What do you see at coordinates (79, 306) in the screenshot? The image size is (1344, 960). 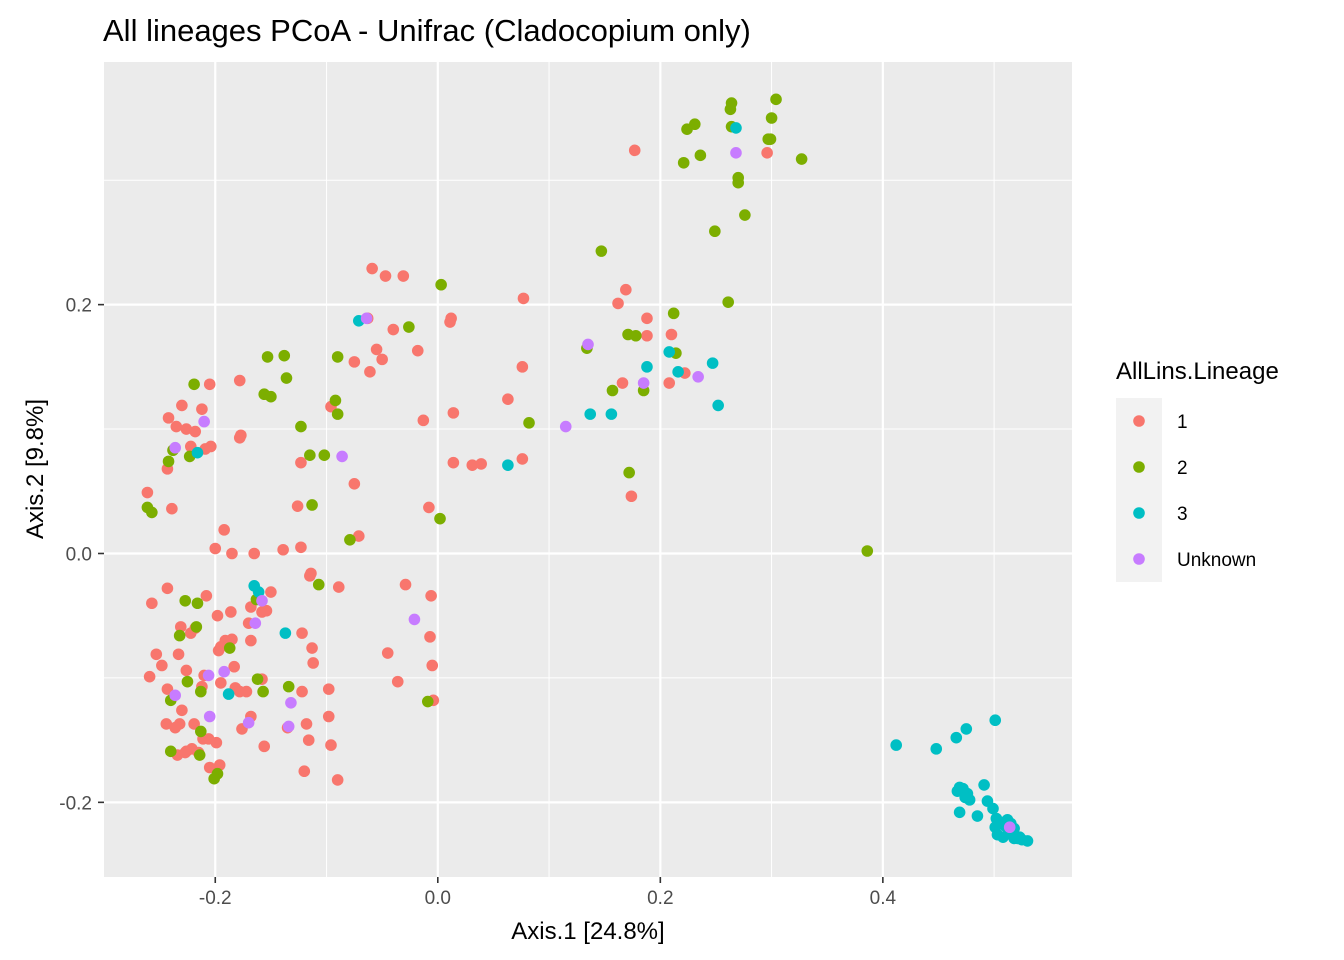 I see `y-tick-label: 0.2` at bounding box center [79, 306].